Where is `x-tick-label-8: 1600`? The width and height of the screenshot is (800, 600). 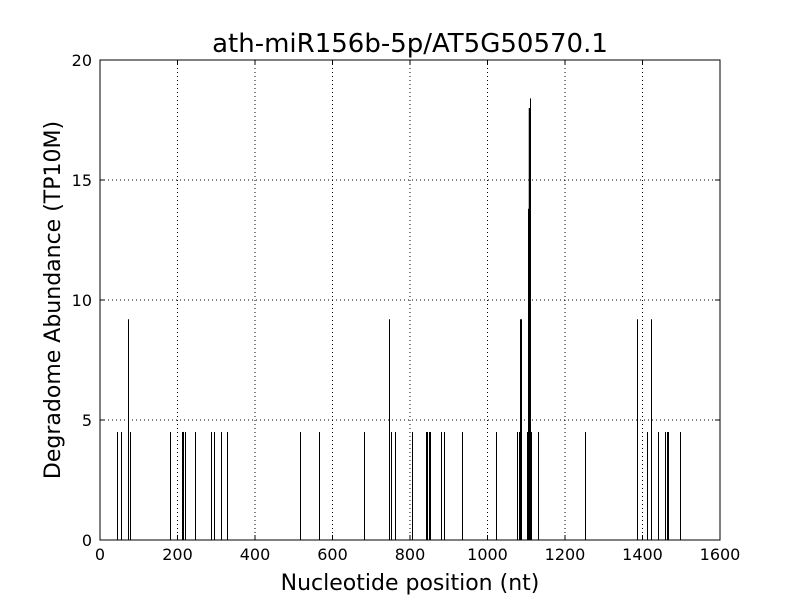 x-tick-label-8: 1600 is located at coordinates (720, 554).